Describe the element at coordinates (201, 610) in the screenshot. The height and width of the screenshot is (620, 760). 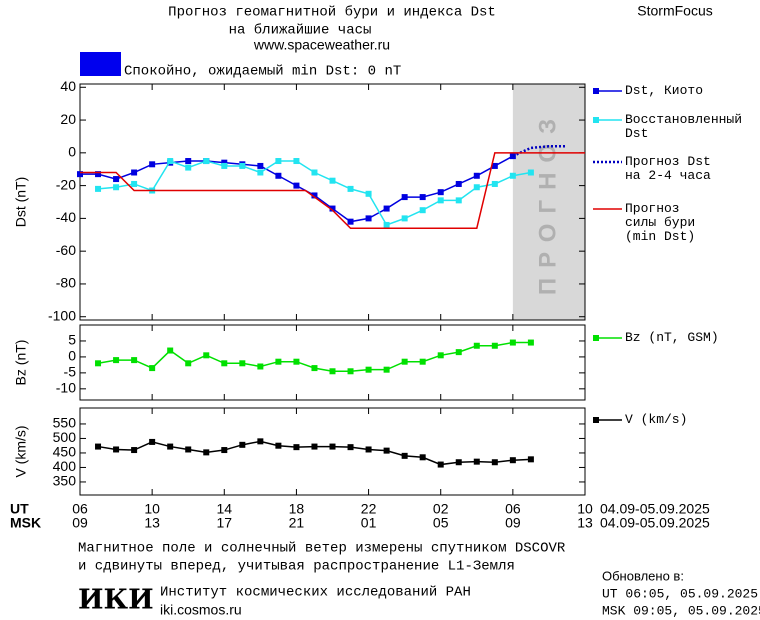
I see `site: iki.cosmos.ru` at that location.